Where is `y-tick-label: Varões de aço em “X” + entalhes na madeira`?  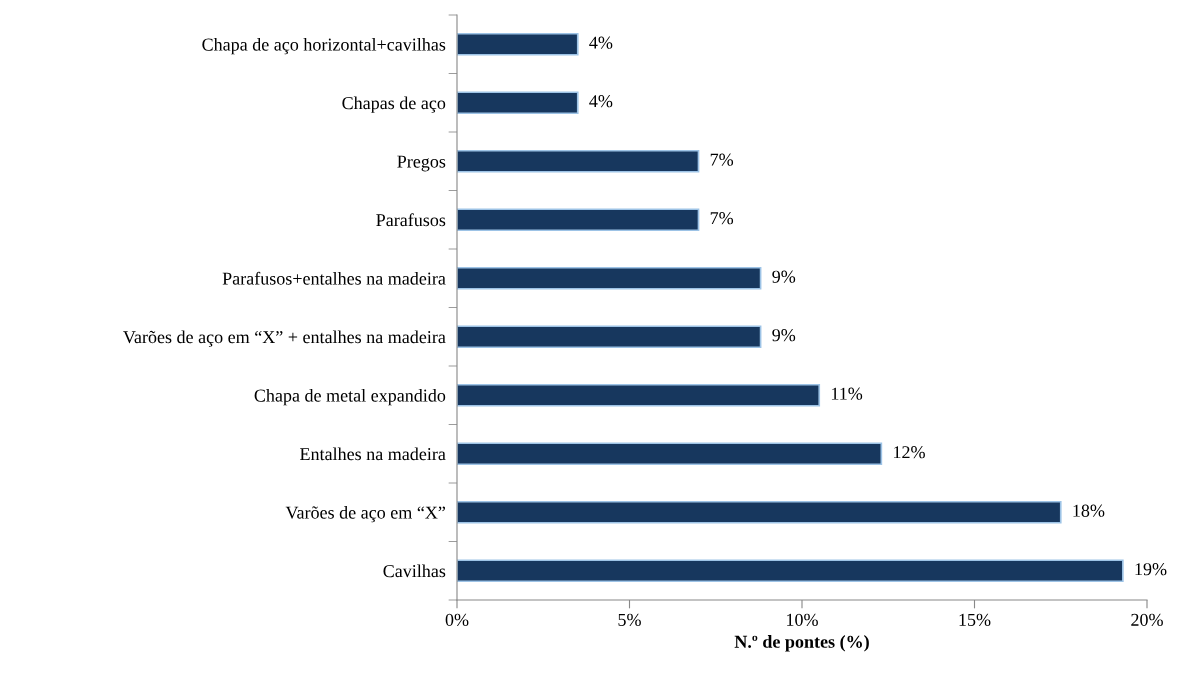
y-tick-label: Varões de aço em “X” + entalhes na madeira is located at coordinates (284, 338).